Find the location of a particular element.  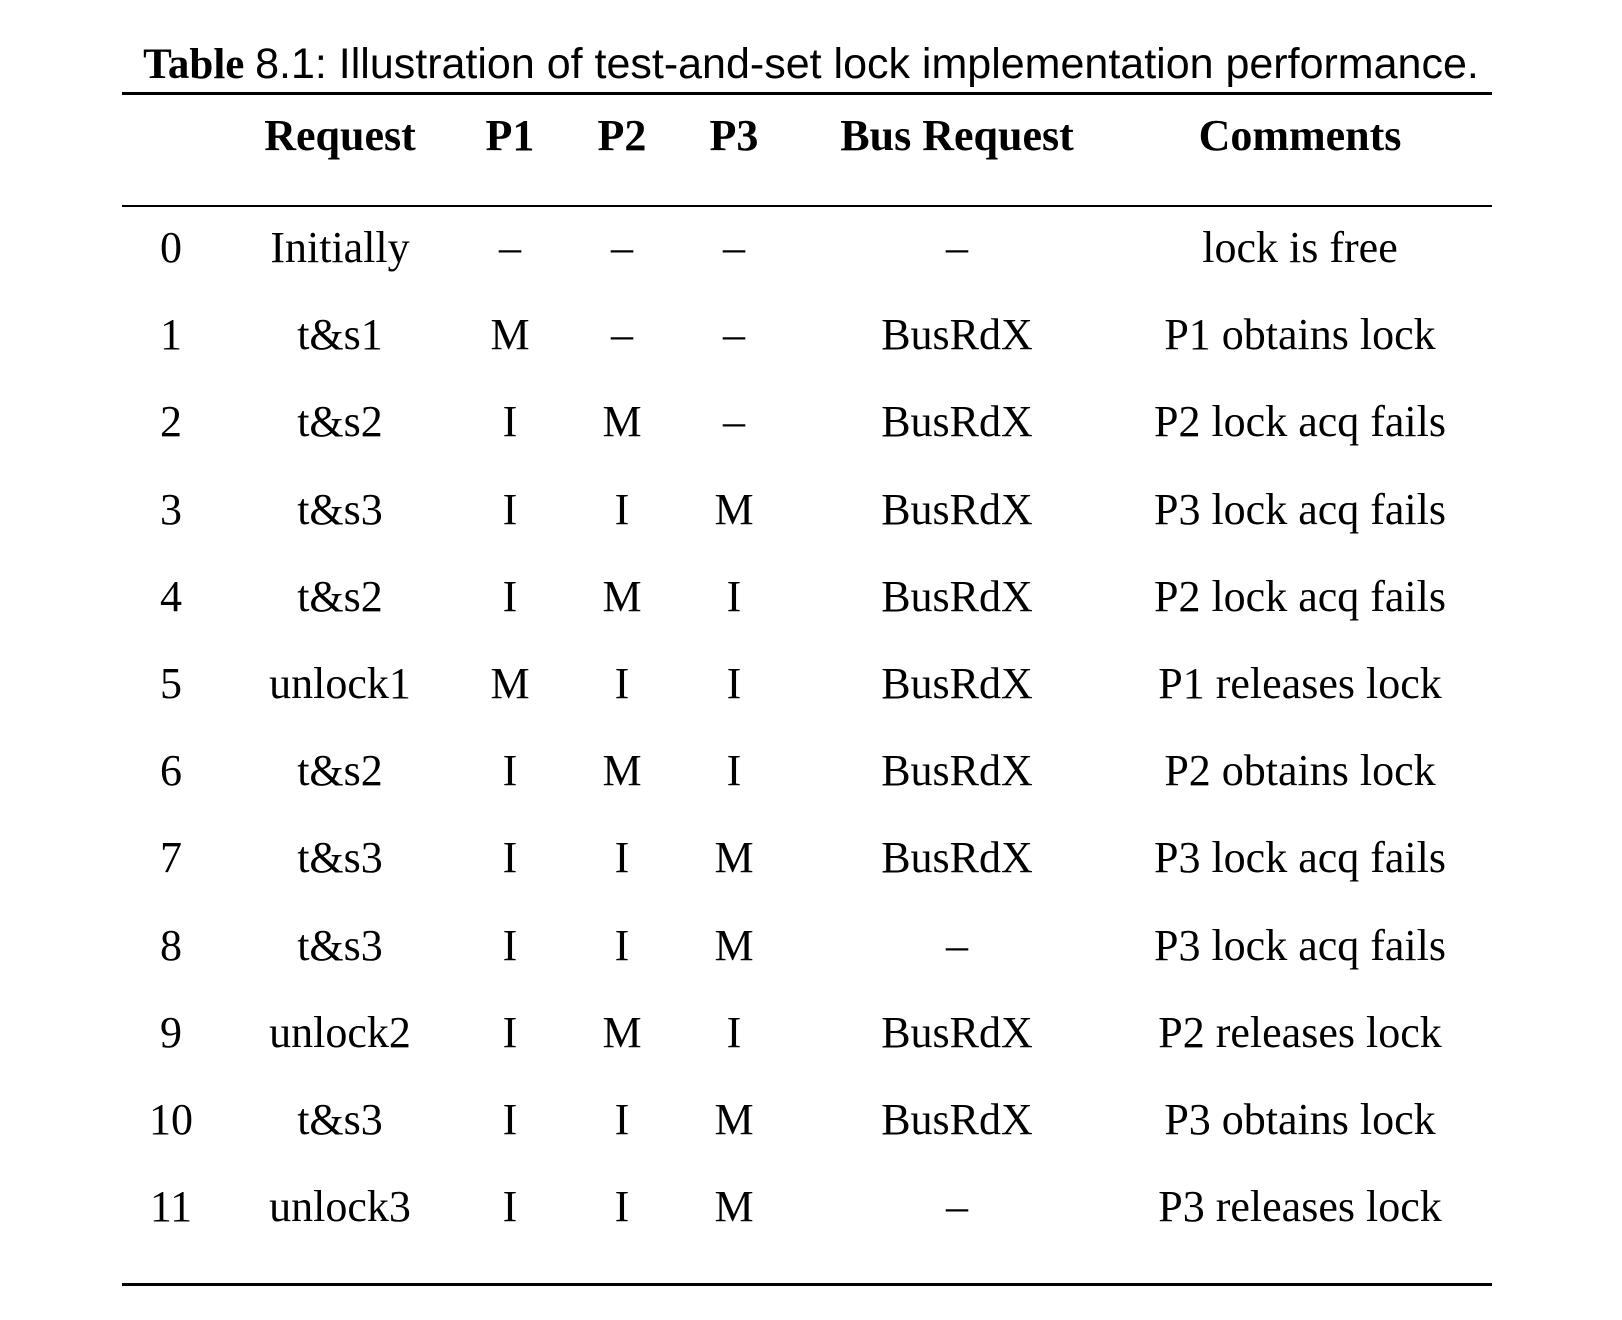

row-index: 4 is located at coordinates (171, 596).